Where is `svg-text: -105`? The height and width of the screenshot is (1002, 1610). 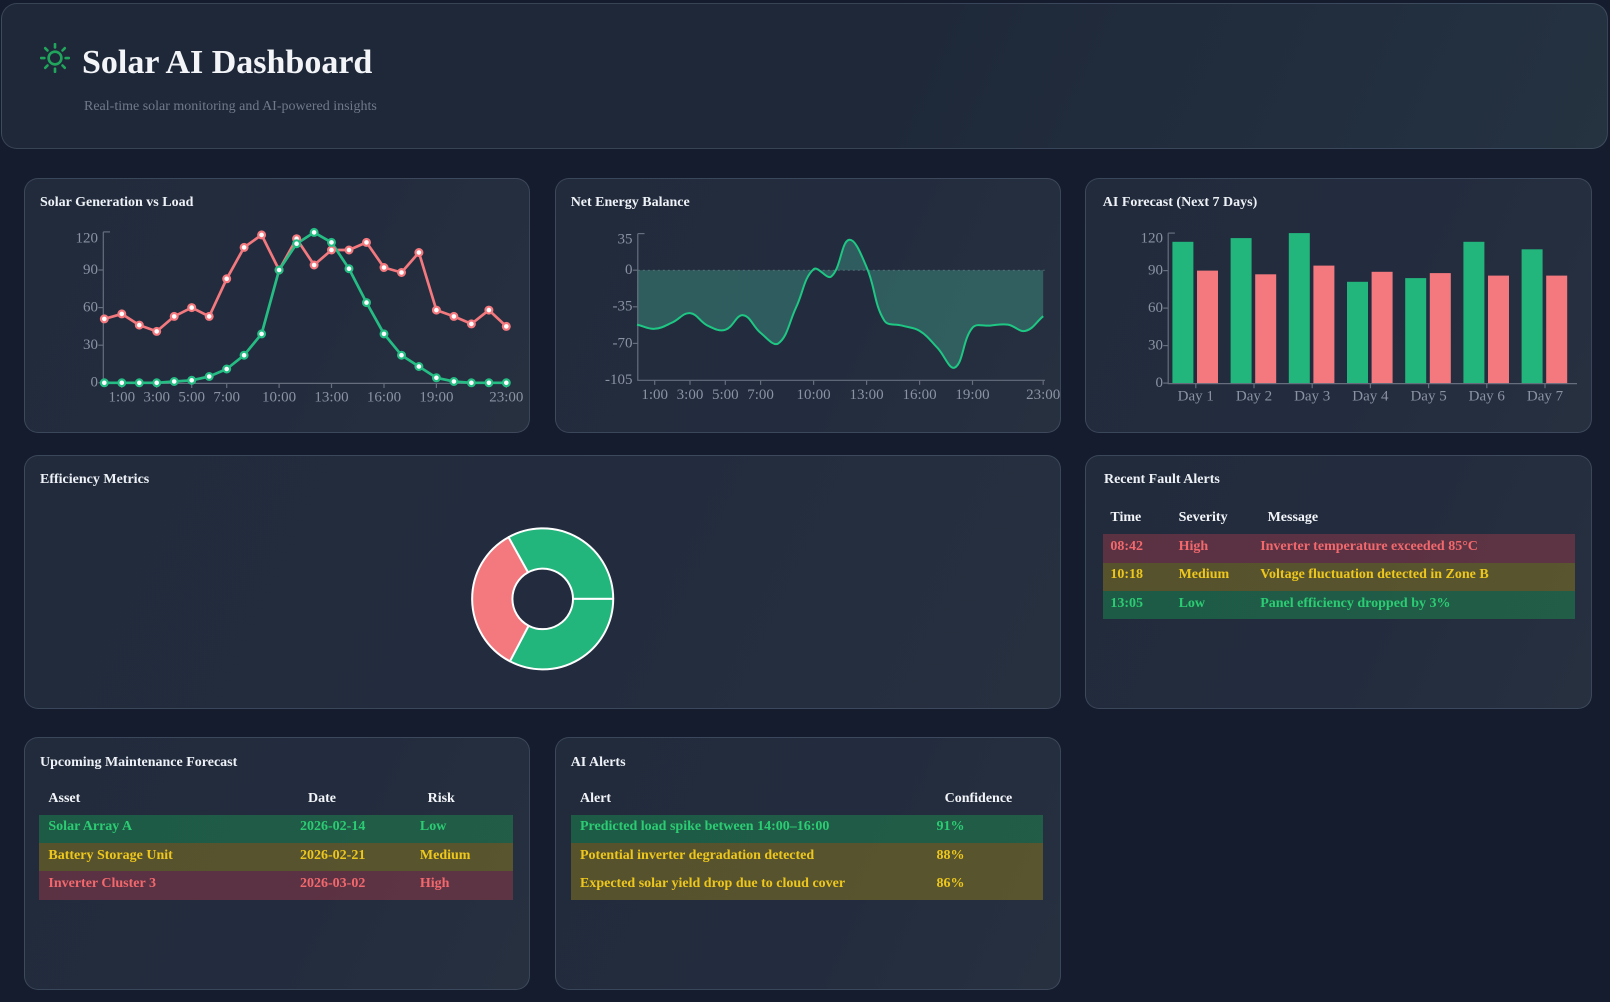
svg-text: -105 is located at coordinates (619, 379).